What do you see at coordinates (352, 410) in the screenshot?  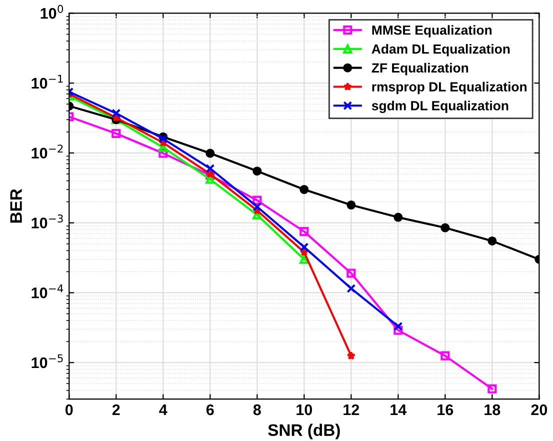 I see `x-tick-label: 12` at bounding box center [352, 410].